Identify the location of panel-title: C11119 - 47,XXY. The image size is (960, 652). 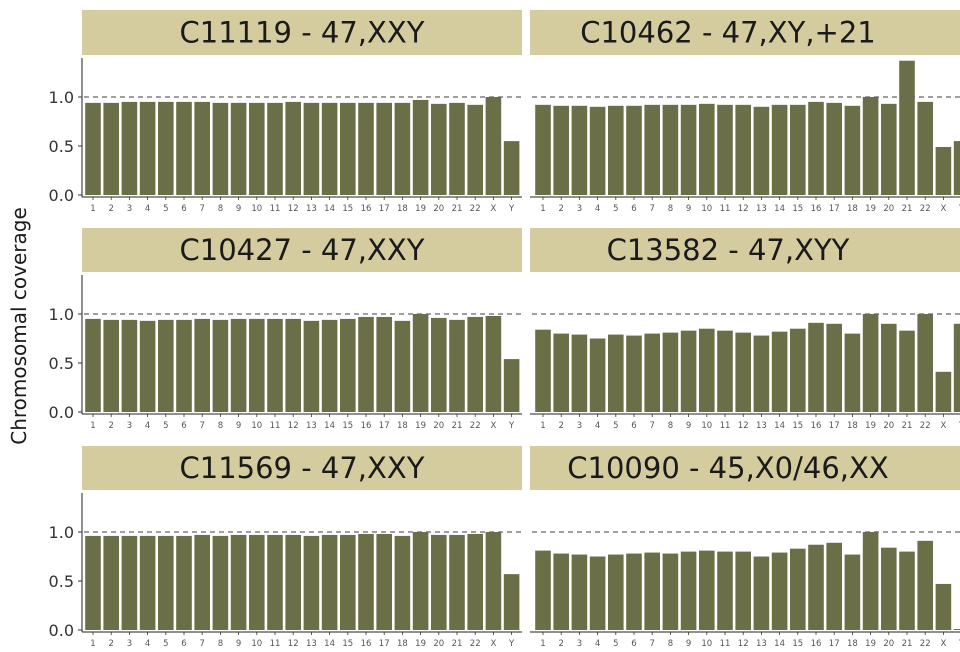
(302, 33).